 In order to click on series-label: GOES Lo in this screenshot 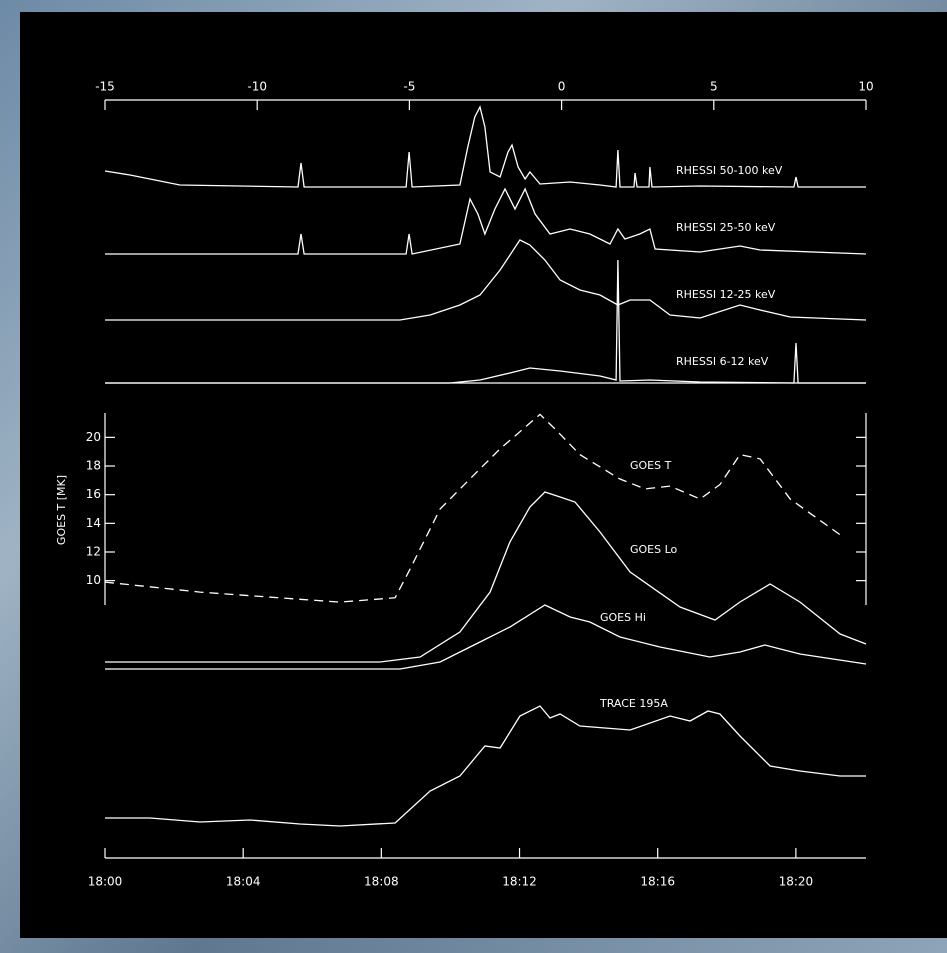, I will do `click(654, 549)`.